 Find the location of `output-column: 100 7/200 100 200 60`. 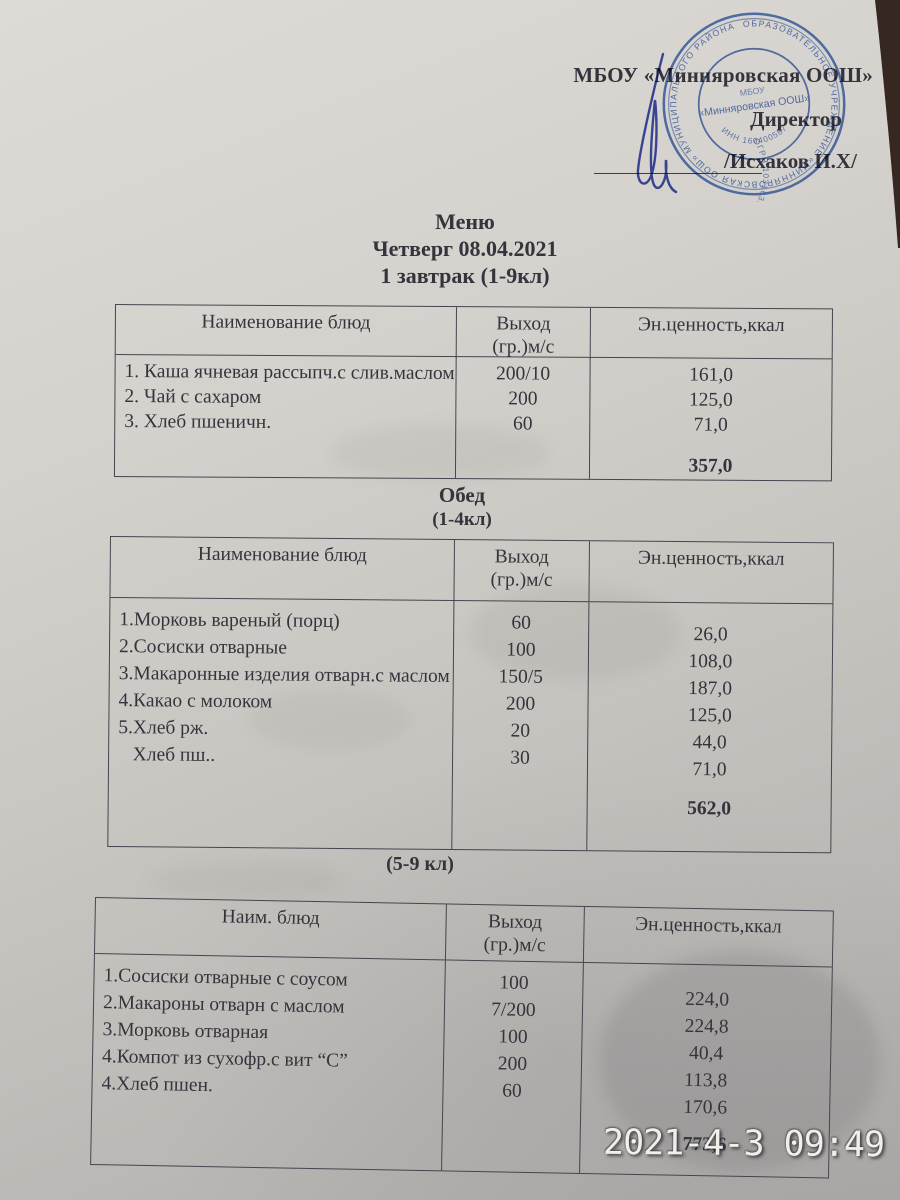

output-column: 100 7/200 100 200 60 is located at coordinates (512, 1066).